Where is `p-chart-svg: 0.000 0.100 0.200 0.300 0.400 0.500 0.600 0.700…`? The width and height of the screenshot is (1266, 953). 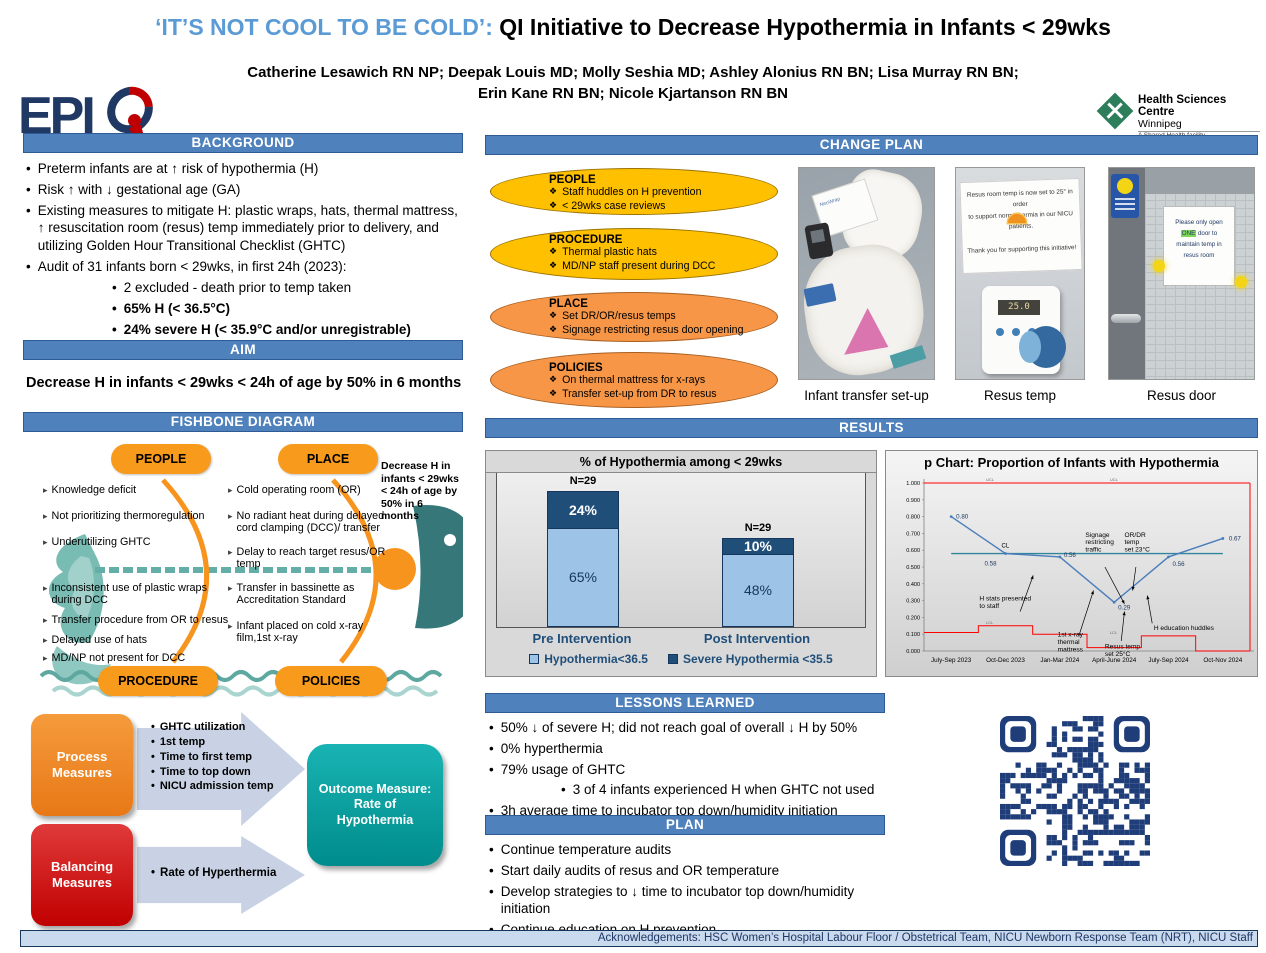 p-chart-svg: 0.000 0.100 0.200 0.300 0.400 0.500 0.600 0.700… is located at coordinates (1080, 570).